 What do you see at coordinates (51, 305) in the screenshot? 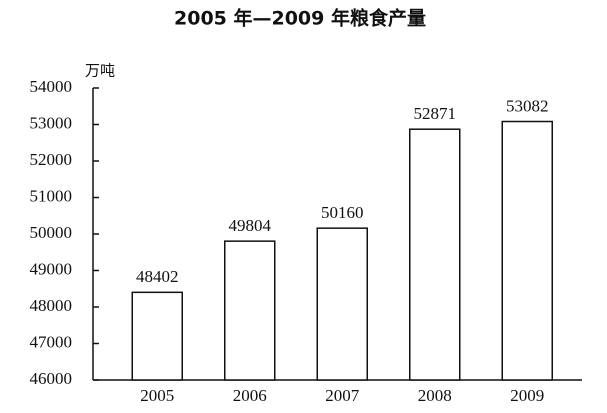
I see `y-tick-label: 48000` at bounding box center [51, 305].